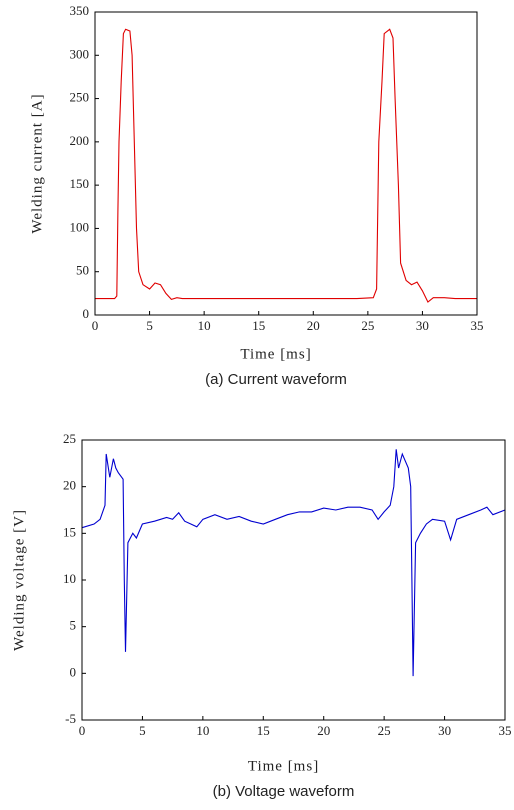 This screenshot has width=514, height=810. Describe the element at coordinates (69, 531) in the screenshot. I see `y-tick-label: 15` at that location.